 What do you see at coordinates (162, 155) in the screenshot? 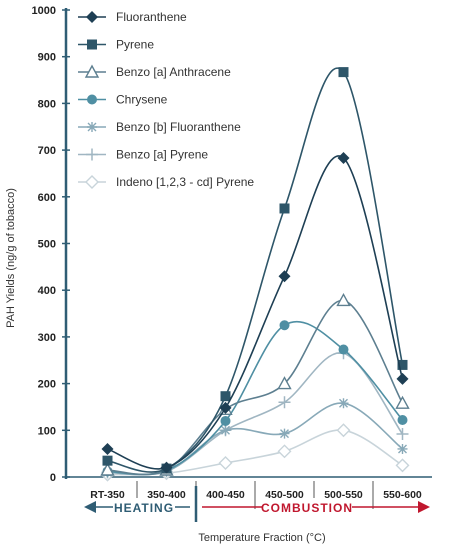
I see `legend-label: Benzo [a] Pyrene` at bounding box center [162, 155].